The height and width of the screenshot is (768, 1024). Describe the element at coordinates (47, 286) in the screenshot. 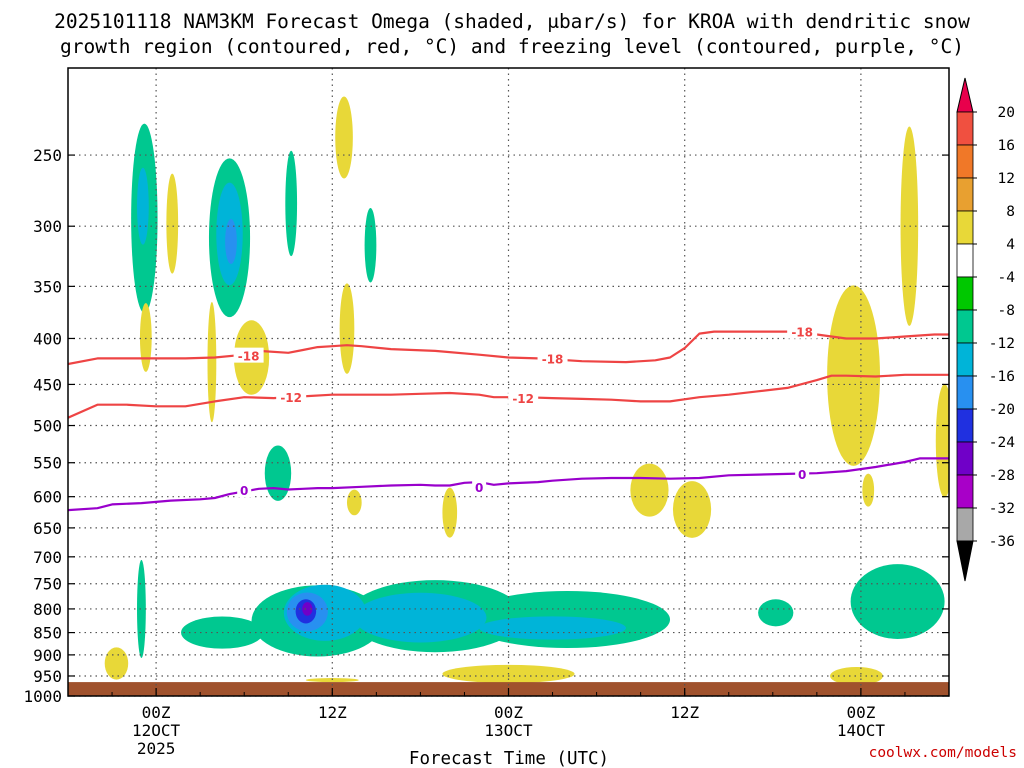

I see `y-tick-label-350: 350` at that location.